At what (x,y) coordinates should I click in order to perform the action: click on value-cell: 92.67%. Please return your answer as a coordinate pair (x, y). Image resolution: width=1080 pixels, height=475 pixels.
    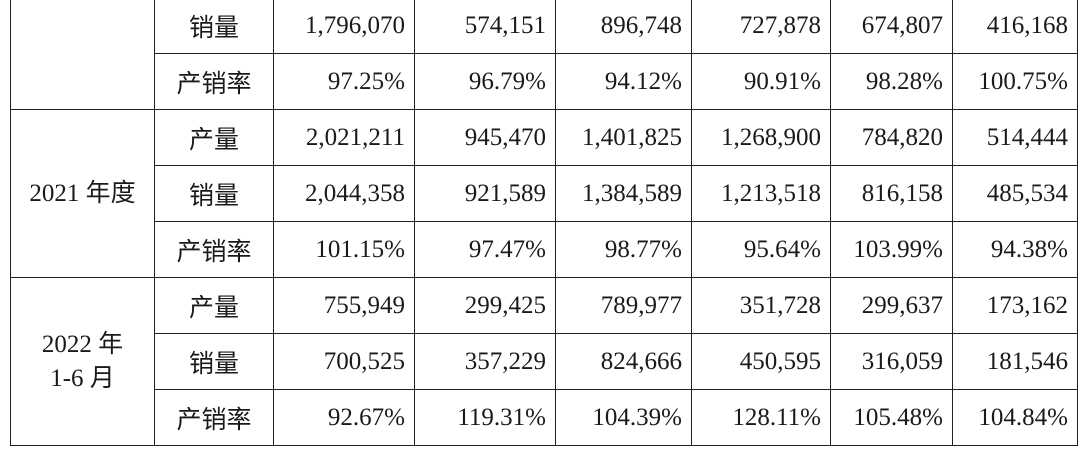
    Looking at the image, I should click on (344, 417).